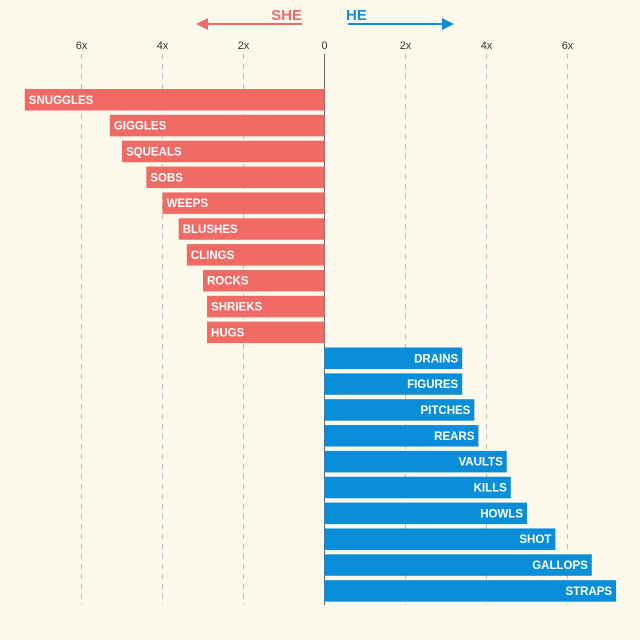 The width and height of the screenshot is (640, 640). I want to click on she-bar-squeals, so click(223, 151).